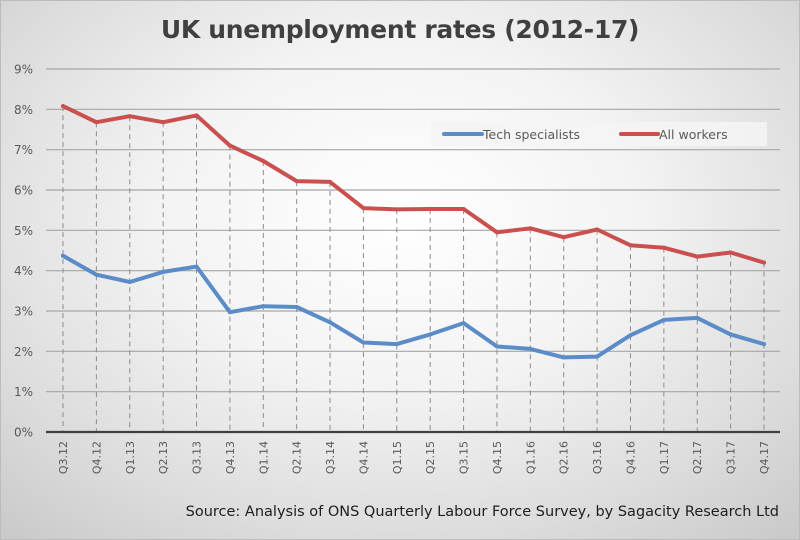 The width and height of the screenshot is (800, 540). I want to click on legend: Tech specialists All workers, so click(599, 134).